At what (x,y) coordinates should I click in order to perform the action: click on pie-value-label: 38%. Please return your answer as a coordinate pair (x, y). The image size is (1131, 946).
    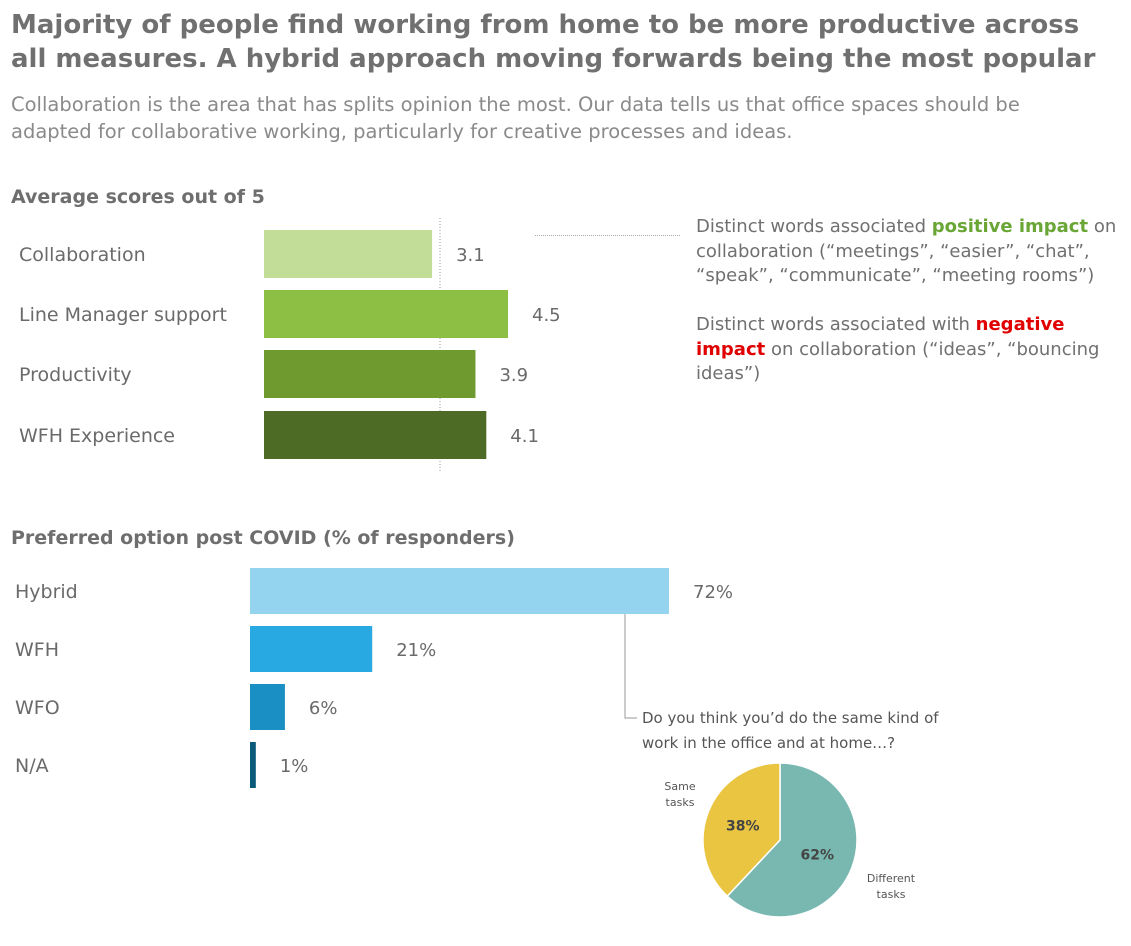
    Looking at the image, I should click on (743, 826).